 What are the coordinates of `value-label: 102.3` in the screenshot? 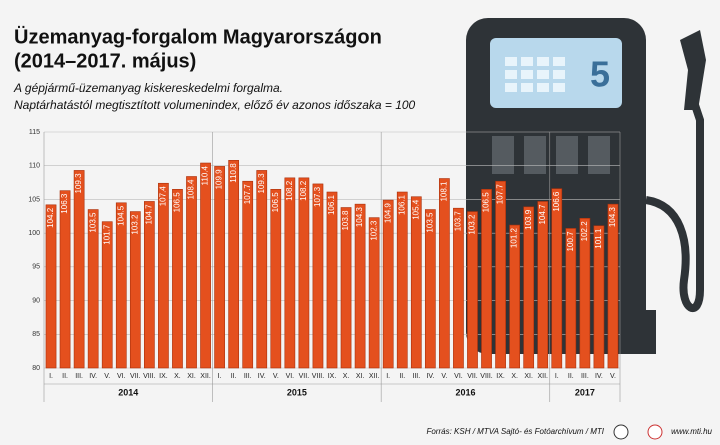 It's located at (373, 230).